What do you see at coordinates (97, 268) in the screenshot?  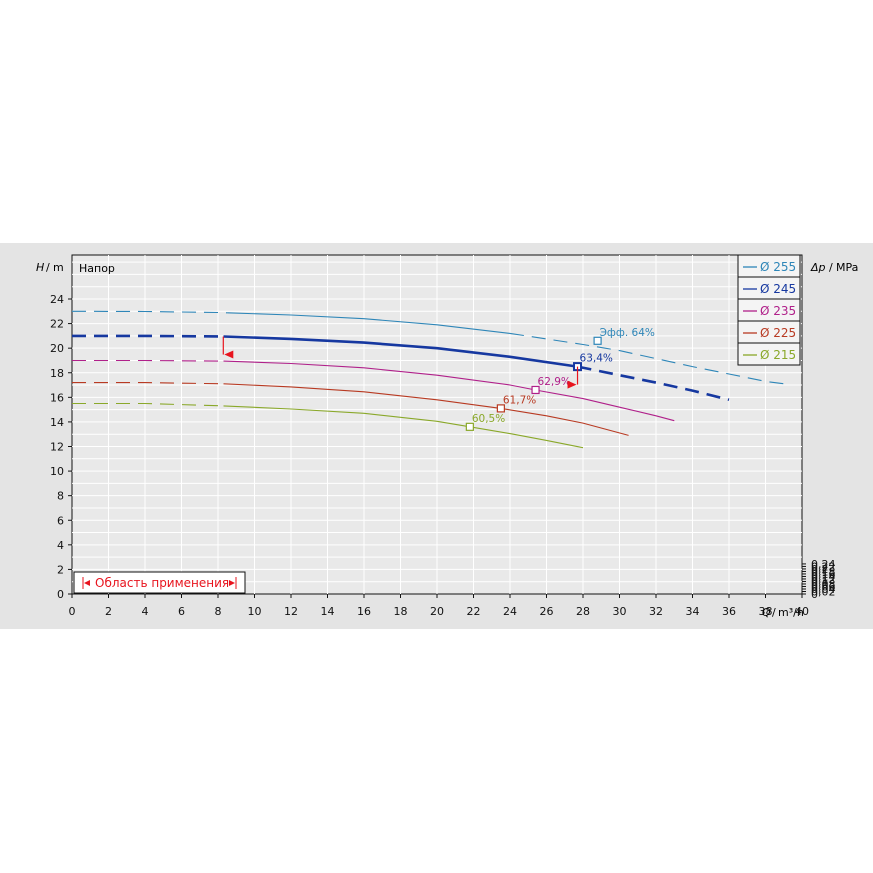 I see `y-axis-caption: Напор` at bounding box center [97, 268].